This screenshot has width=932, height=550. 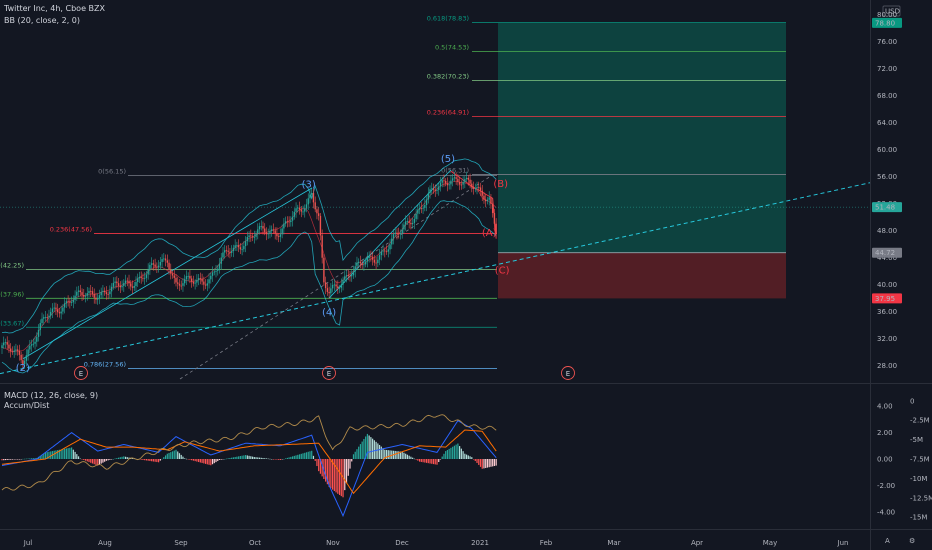 I want to click on indicator-ad-label: Accum/Dist, so click(x=27, y=405).